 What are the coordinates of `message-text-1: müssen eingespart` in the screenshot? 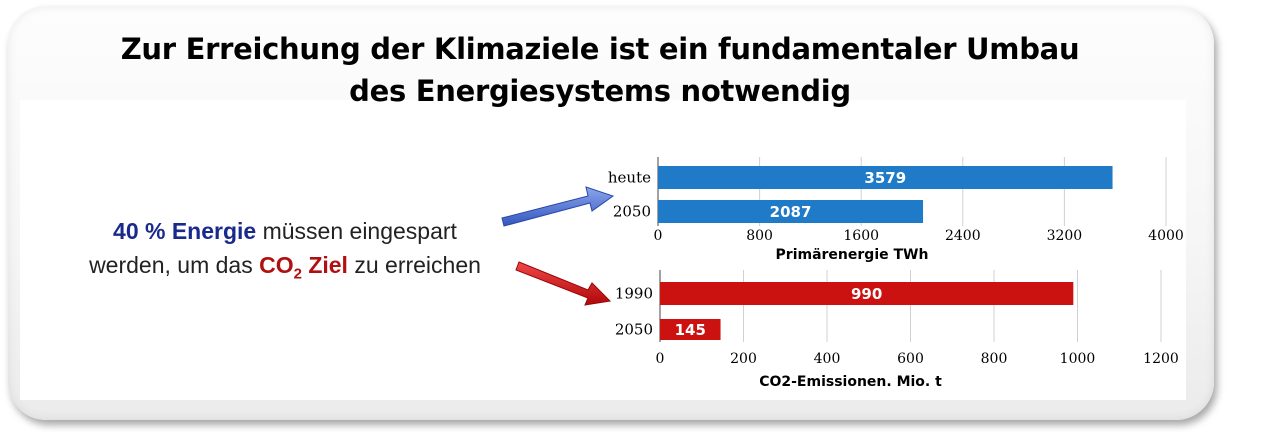 It's located at (356, 231).